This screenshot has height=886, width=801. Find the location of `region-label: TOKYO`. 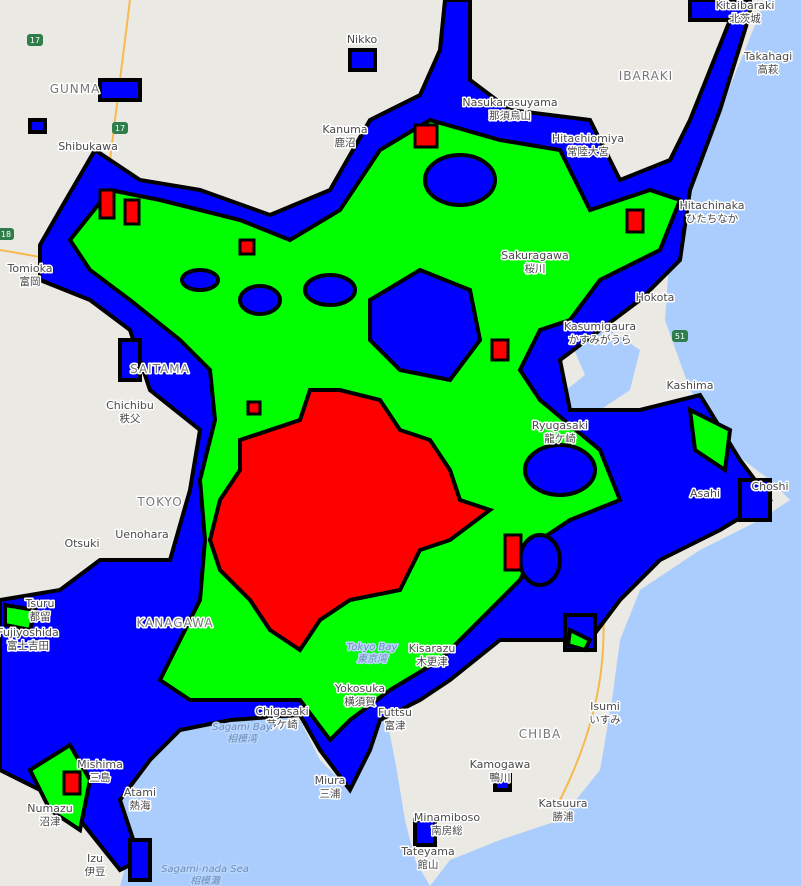

region-label: TOKYO is located at coordinates (159, 502).